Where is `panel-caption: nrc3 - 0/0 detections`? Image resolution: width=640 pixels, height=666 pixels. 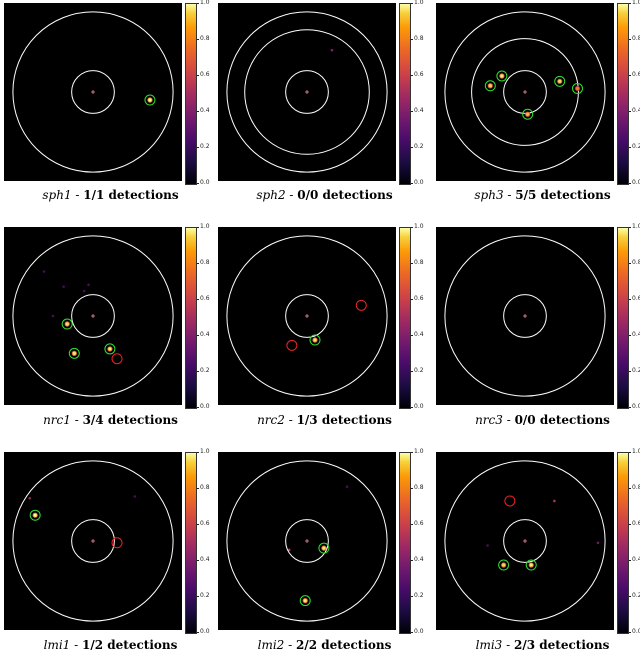 panel-caption: nrc3 - 0/0 detections is located at coordinates (538, 420).